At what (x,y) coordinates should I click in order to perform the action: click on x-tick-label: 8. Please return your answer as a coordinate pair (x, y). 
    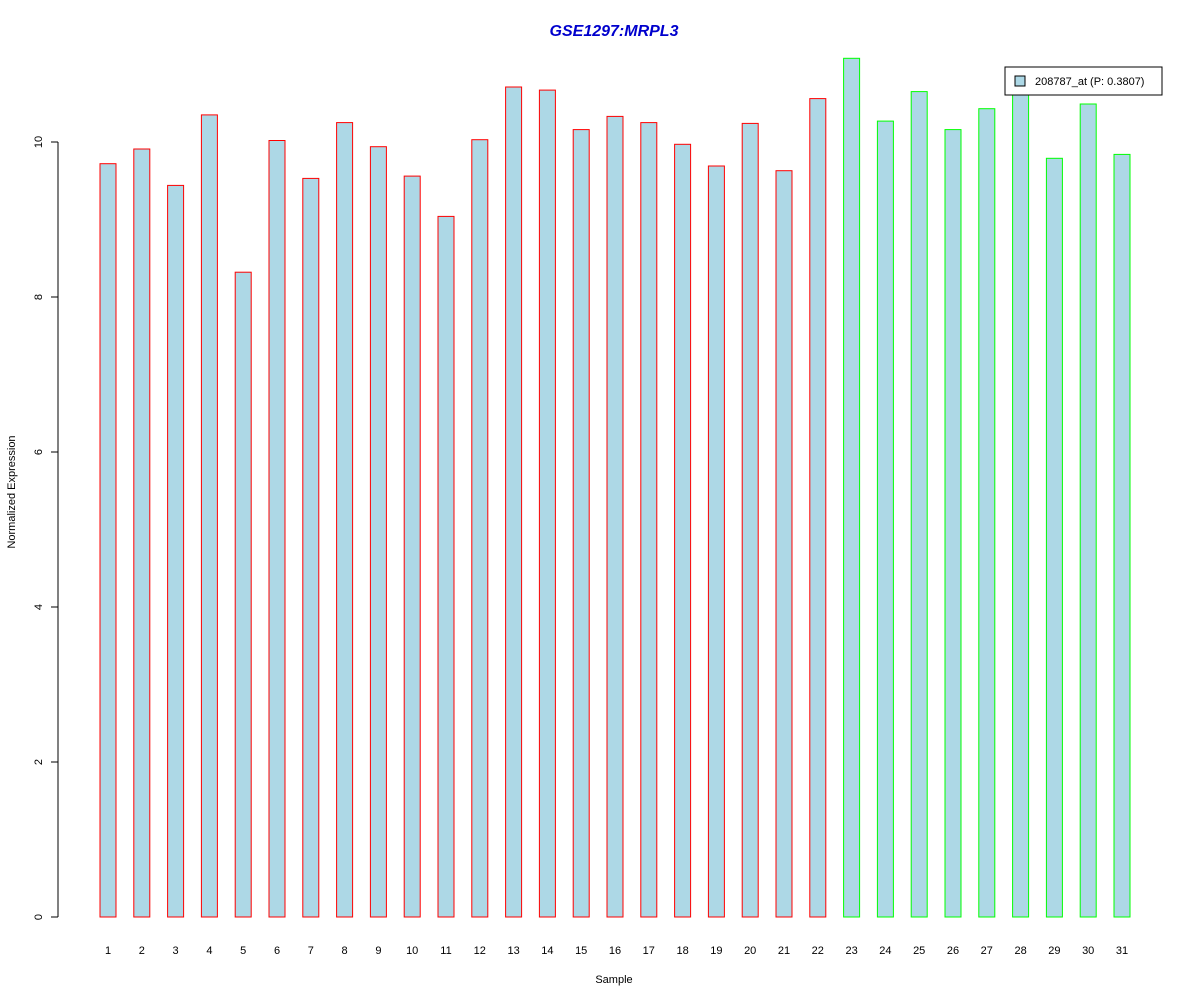
    Looking at the image, I should click on (345, 951).